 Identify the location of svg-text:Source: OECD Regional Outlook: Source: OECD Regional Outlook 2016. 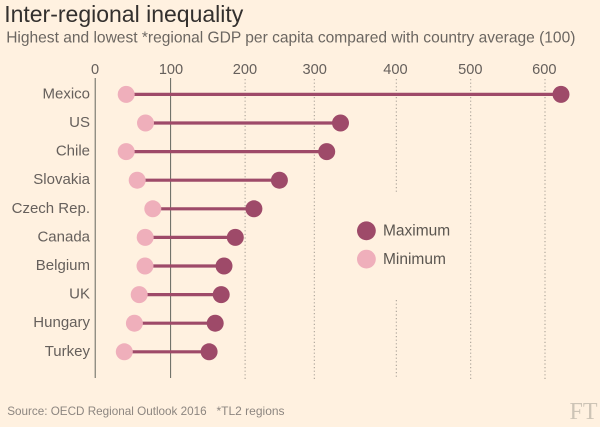
(106, 411).